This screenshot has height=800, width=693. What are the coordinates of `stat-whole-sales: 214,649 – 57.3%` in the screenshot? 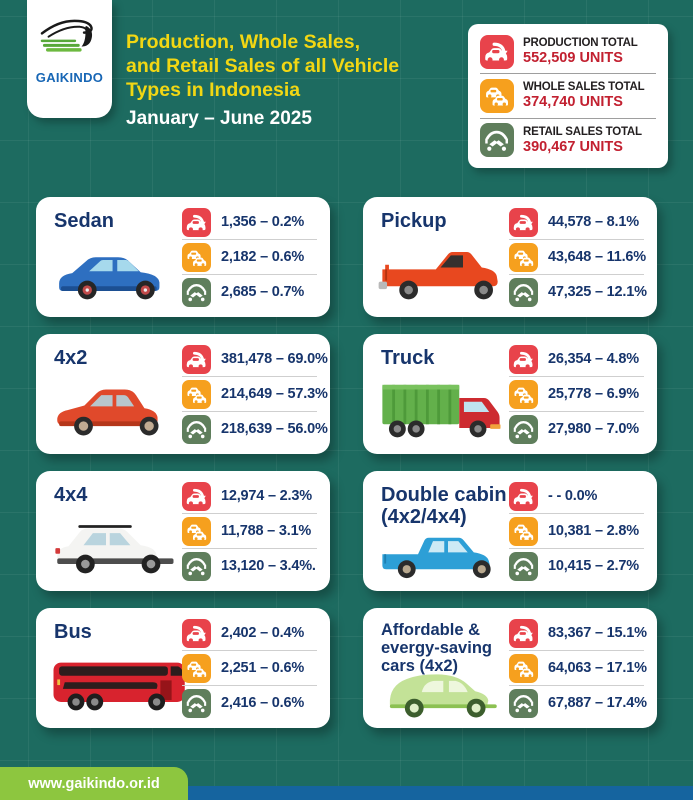 It's located at (255, 393).